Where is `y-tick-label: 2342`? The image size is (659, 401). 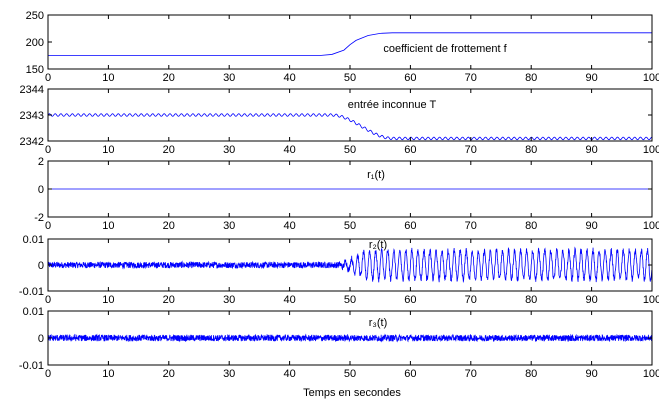
y-tick-label: 2342 is located at coordinates (32, 142).